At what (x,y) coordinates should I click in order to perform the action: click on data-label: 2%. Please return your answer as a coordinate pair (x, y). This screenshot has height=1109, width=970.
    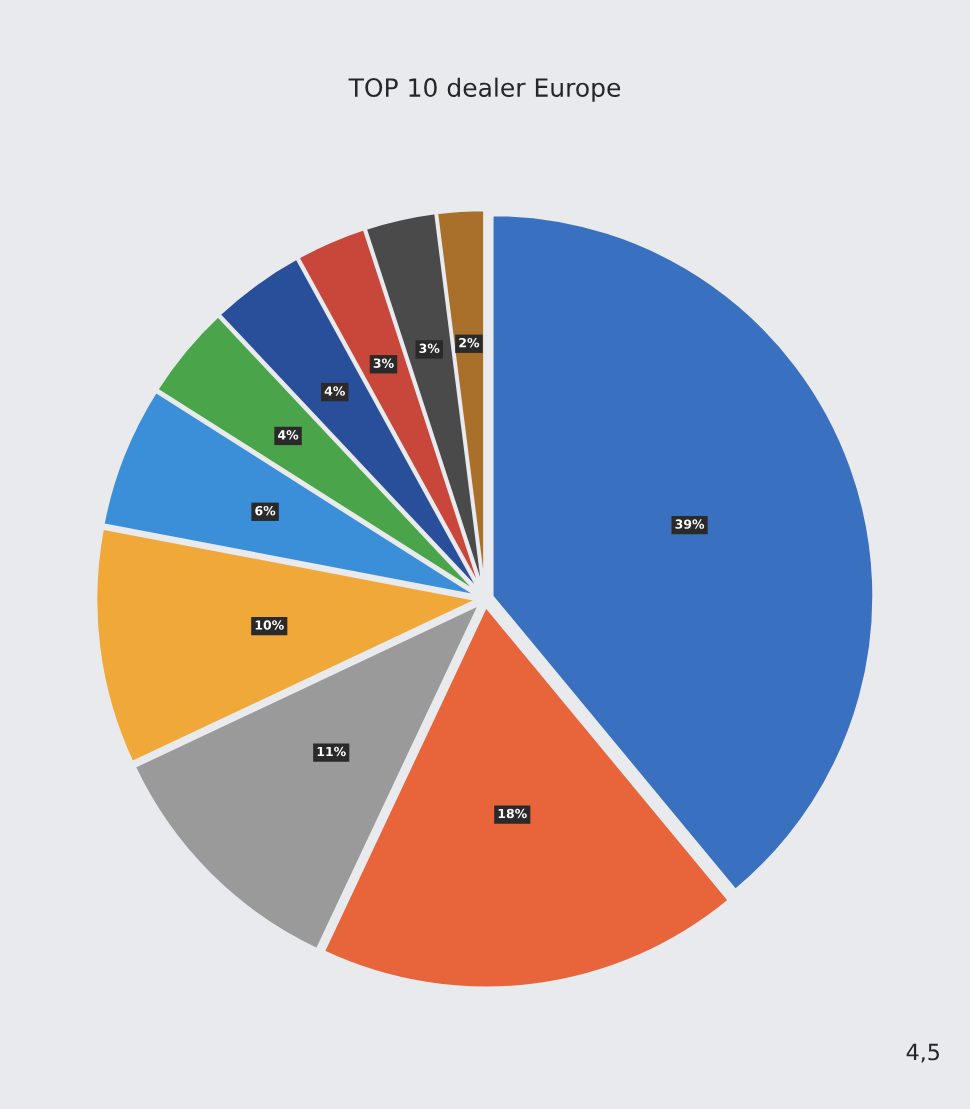
    Looking at the image, I should click on (469, 342).